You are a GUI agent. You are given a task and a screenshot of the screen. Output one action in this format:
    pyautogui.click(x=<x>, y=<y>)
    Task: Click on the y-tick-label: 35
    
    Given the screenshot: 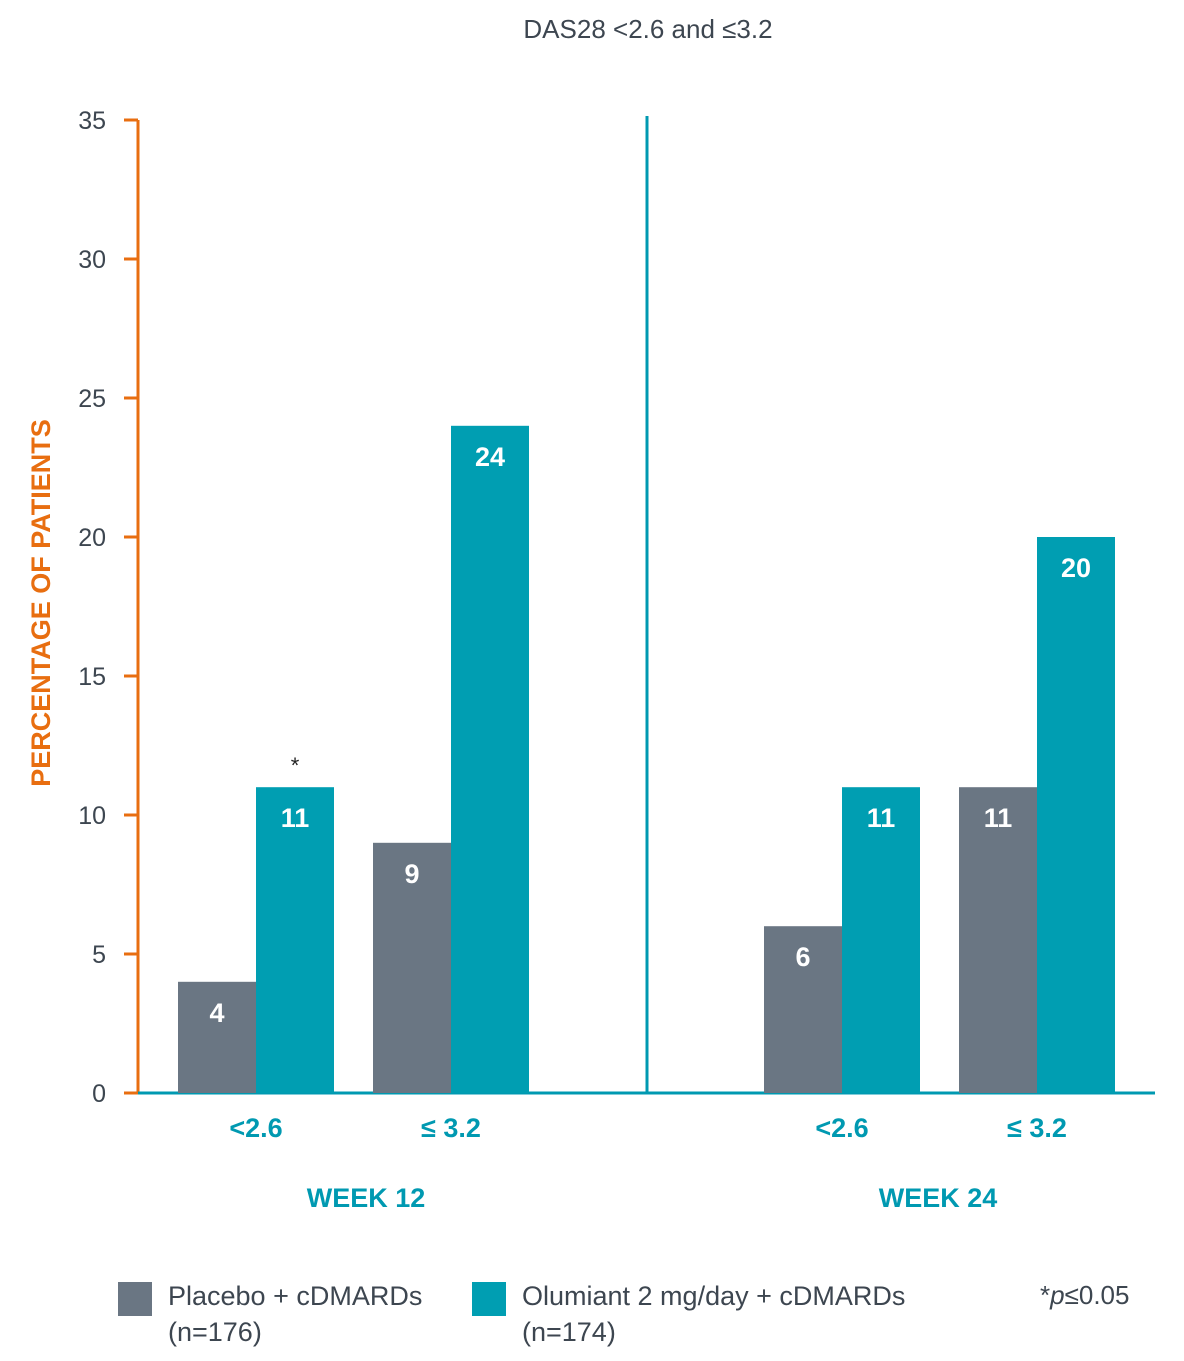 What is the action you would take?
    pyautogui.click(x=92, y=121)
    